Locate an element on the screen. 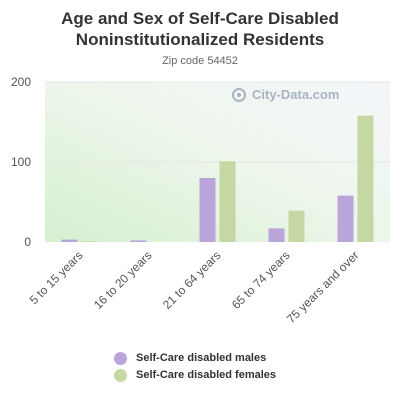  x-tick-label: 65 to 74 years is located at coordinates (261, 280).